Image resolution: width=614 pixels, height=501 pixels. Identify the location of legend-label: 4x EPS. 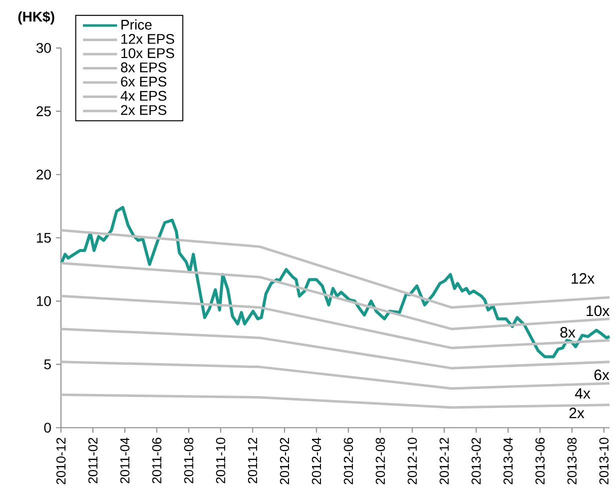
(143, 96).